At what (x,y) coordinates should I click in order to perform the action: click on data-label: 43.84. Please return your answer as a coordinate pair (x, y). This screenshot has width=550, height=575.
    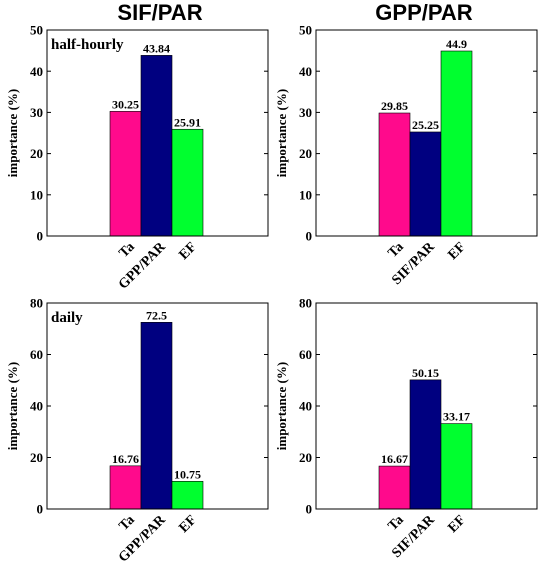
    Looking at the image, I should click on (156, 48).